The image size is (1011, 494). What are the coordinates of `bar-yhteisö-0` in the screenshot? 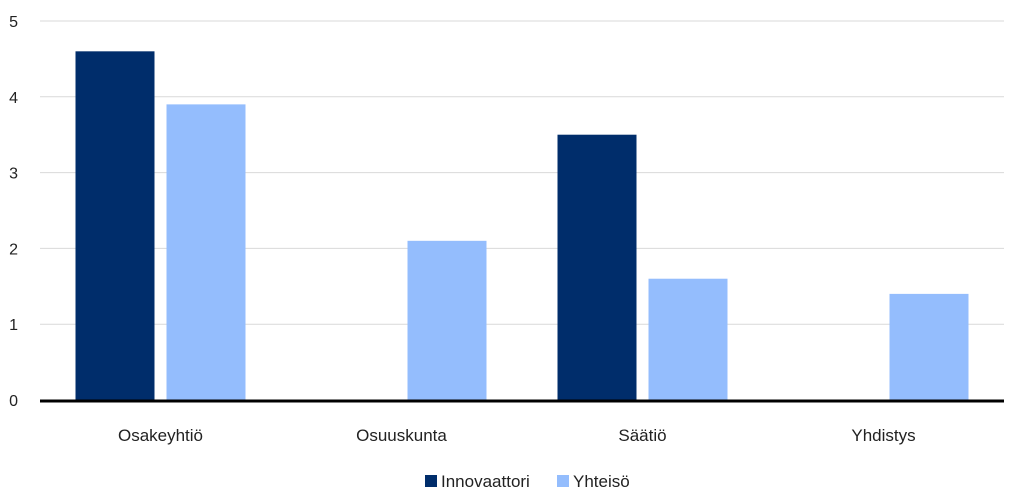 It's located at (206, 252).